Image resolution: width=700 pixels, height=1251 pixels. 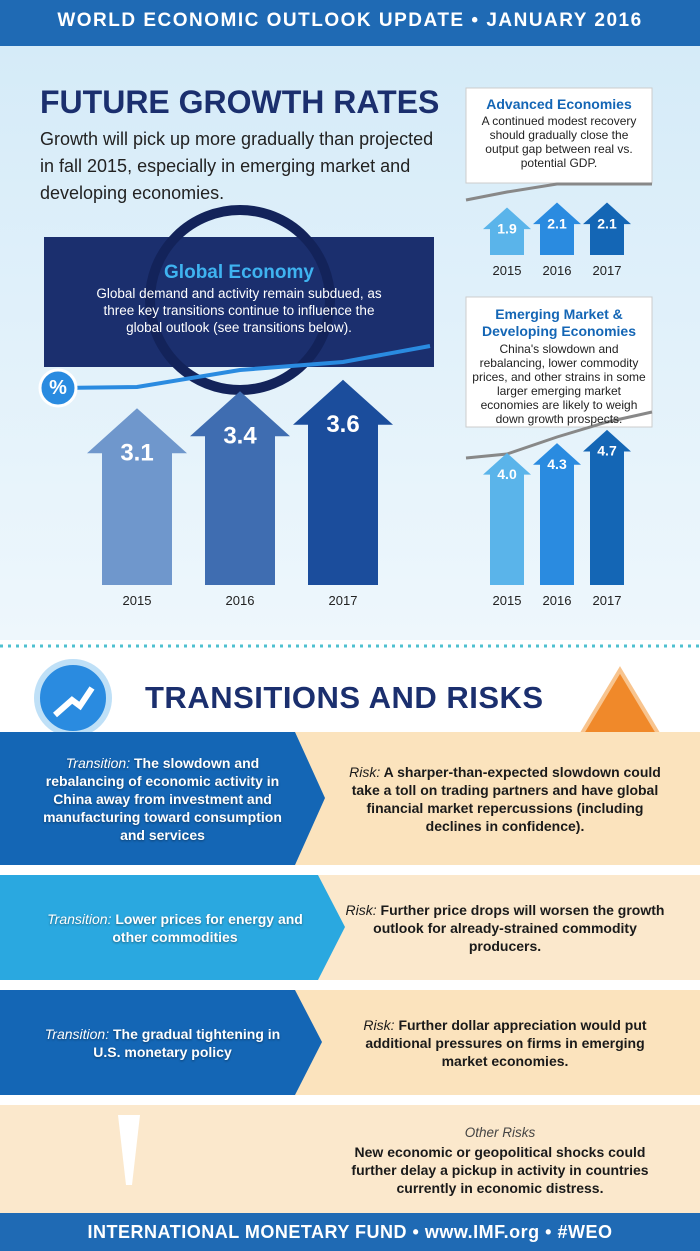 I want to click on value-label: 1.9, so click(x=507, y=228).